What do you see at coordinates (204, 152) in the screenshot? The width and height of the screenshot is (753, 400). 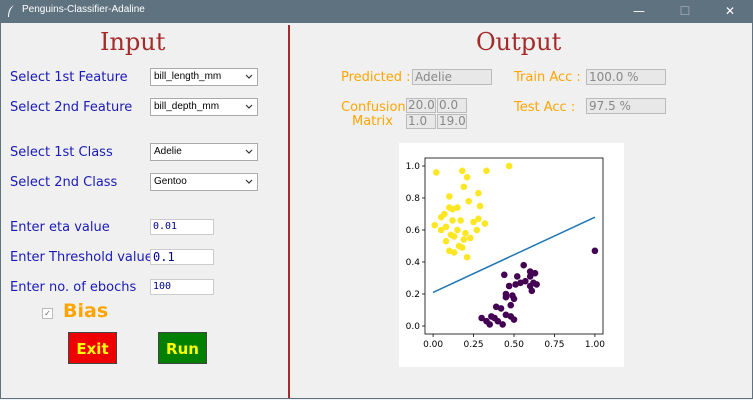 I see `class1-select: Adelie` at bounding box center [204, 152].